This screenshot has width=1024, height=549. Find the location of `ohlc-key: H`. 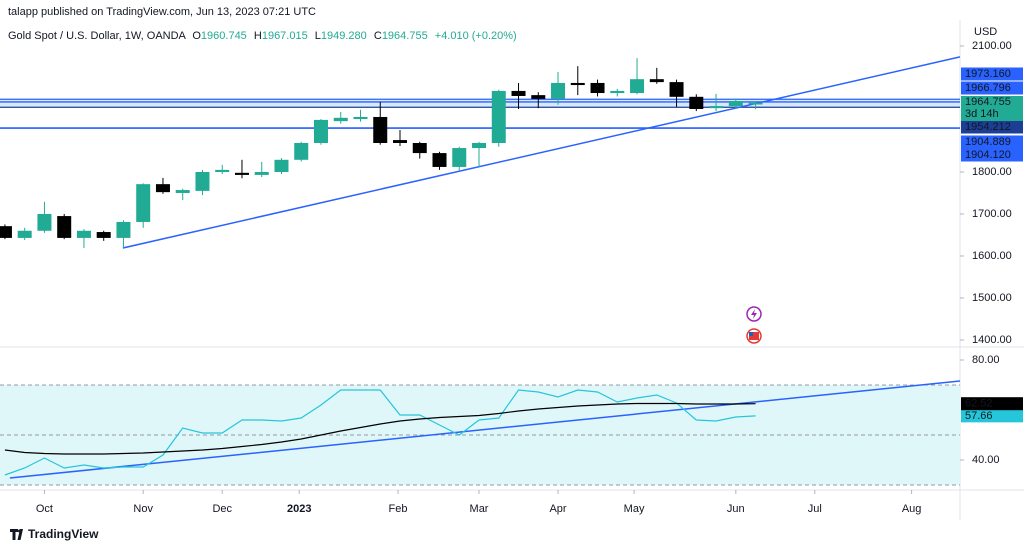

ohlc-key: H is located at coordinates (258, 36).